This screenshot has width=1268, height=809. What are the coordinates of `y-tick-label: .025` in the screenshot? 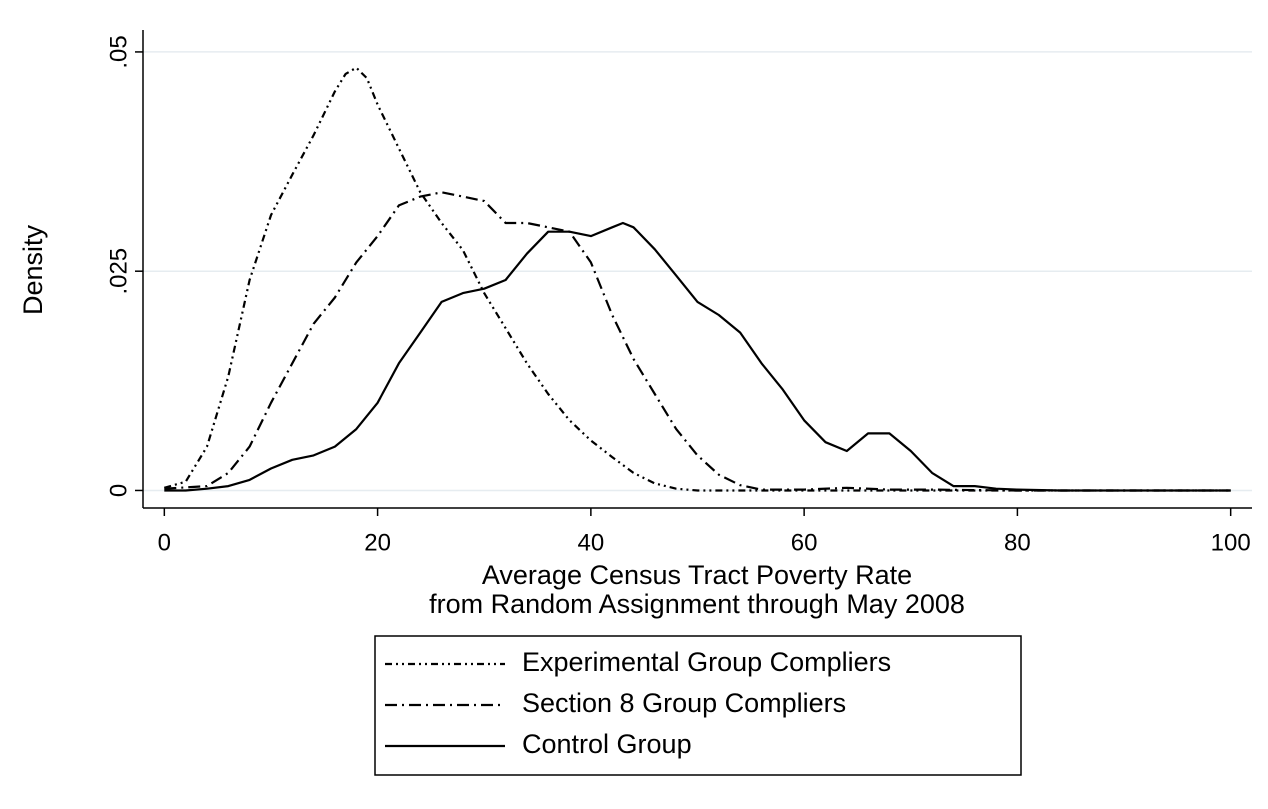 It's located at (118, 271).